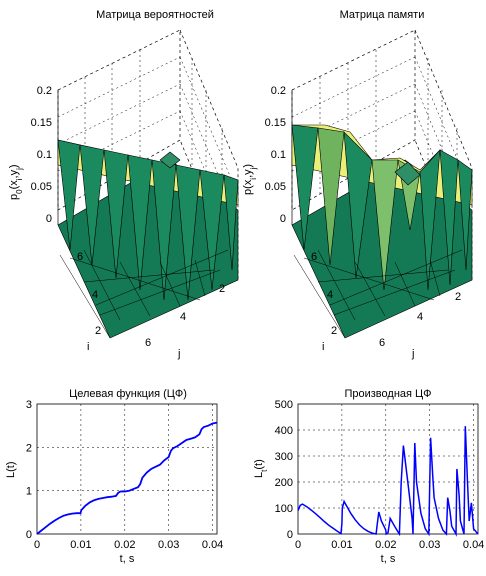 Image resolution: width=486 pixels, height=576 pixels. I want to click on chart-title: Производная ЦФ, so click(387, 394).